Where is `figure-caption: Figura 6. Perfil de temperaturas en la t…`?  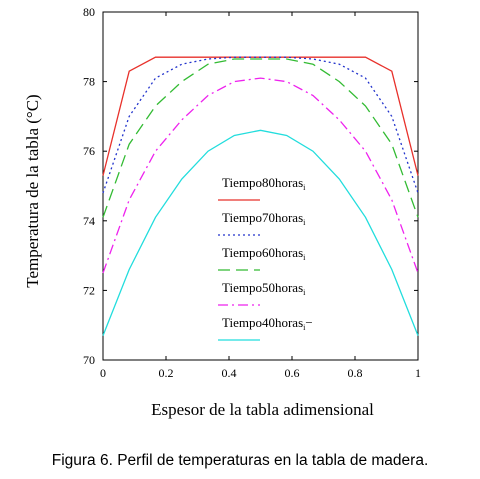 figure-caption: Figura 6. Perfil de temperaturas en la t… is located at coordinates (240, 460).